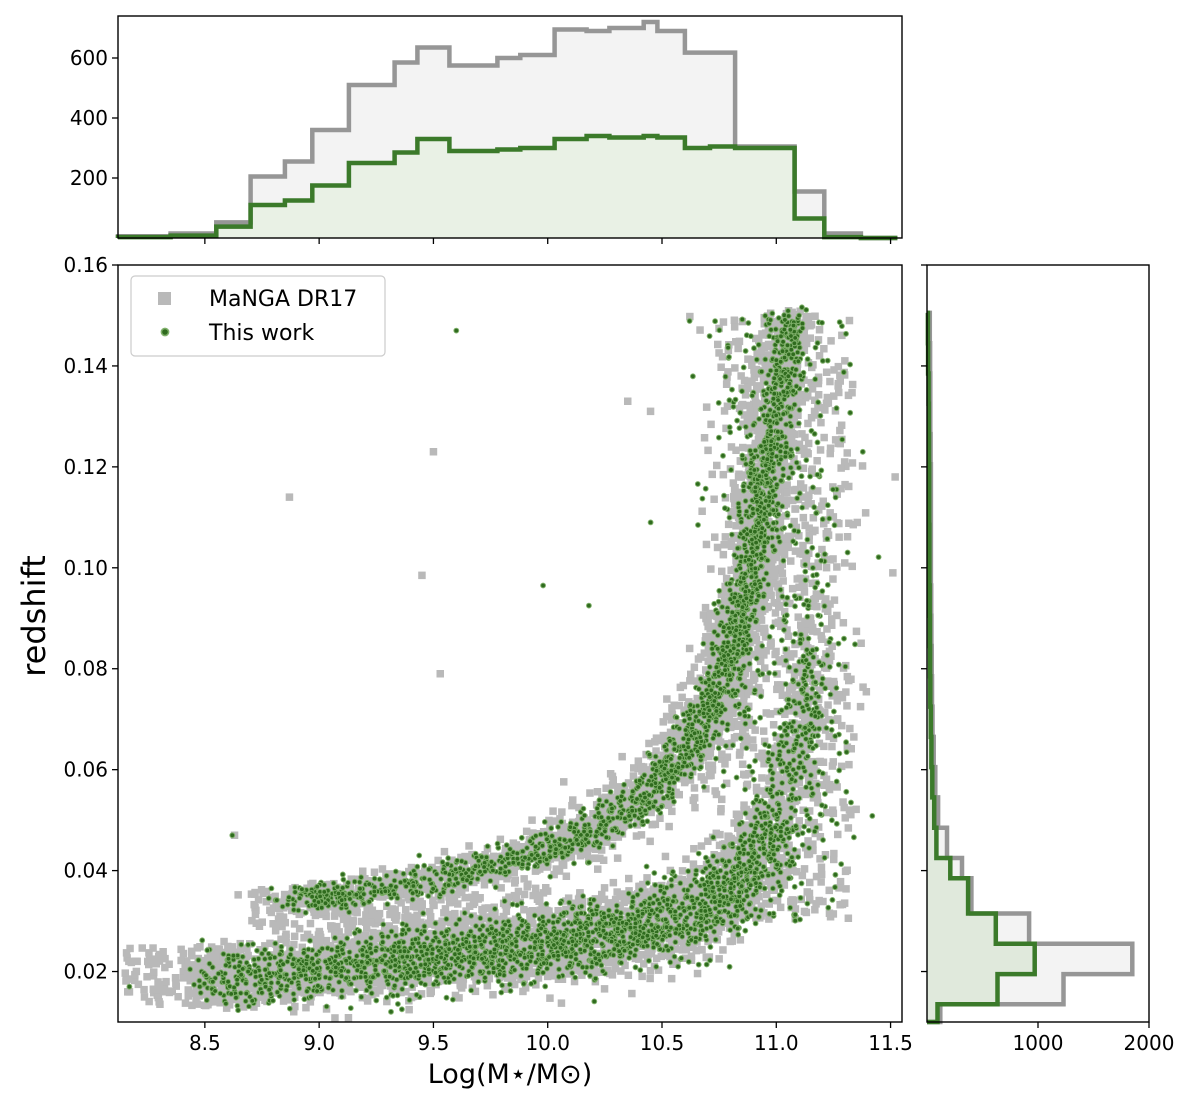  What do you see at coordinates (510, 127) in the screenshot?
I see `top-histogram-frame` at bounding box center [510, 127].